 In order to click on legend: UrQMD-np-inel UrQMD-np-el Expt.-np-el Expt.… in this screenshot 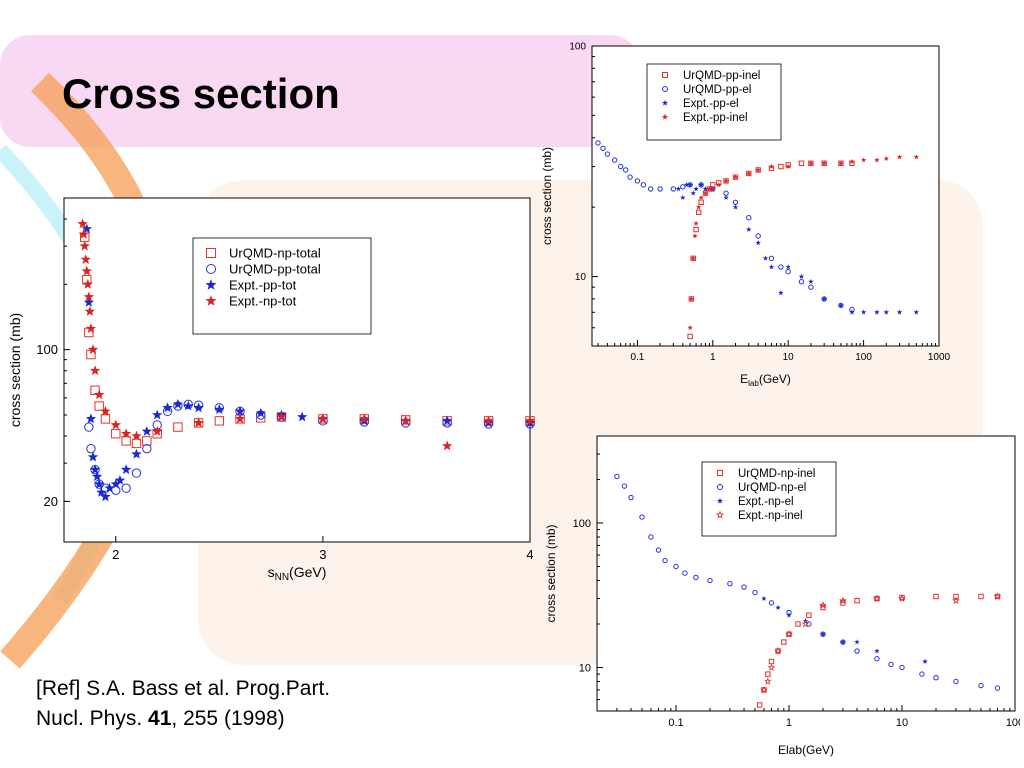, I will do `click(769, 499)`.